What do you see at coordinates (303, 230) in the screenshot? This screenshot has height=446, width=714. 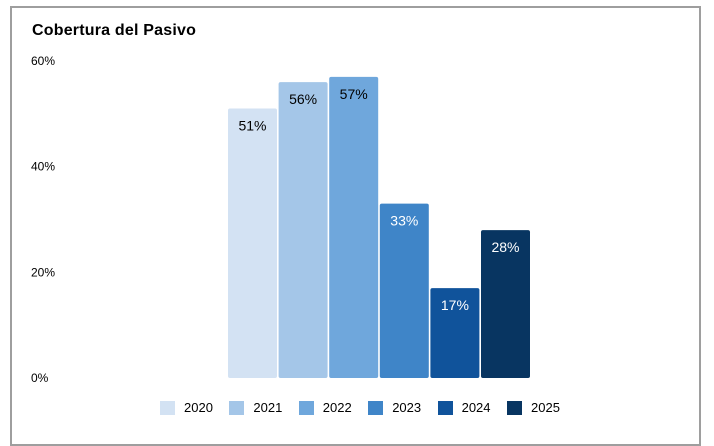 I see `bar-2021` at bounding box center [303, 230].